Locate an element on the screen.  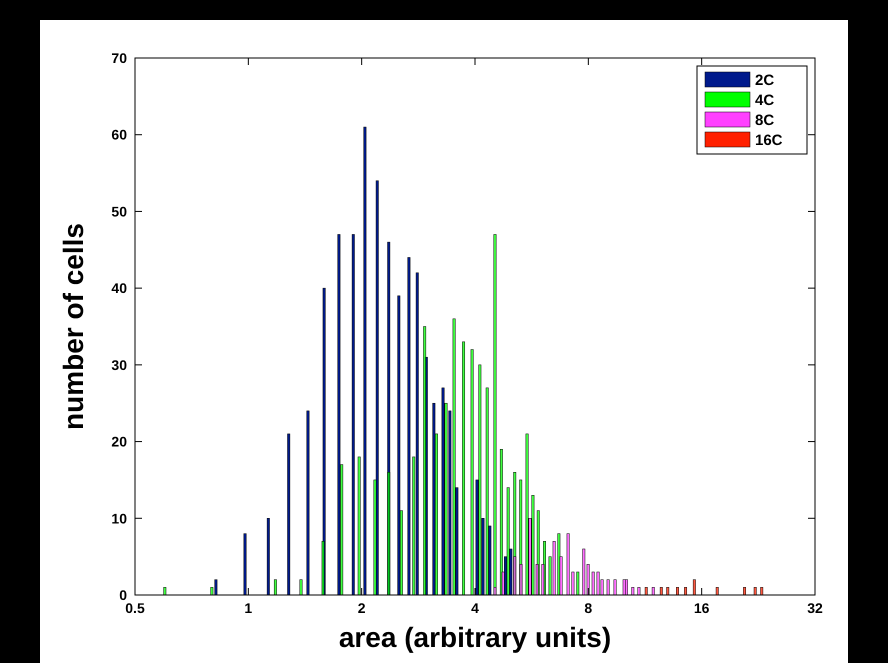
legend-label: 2C is located at coordinates (764, 80).